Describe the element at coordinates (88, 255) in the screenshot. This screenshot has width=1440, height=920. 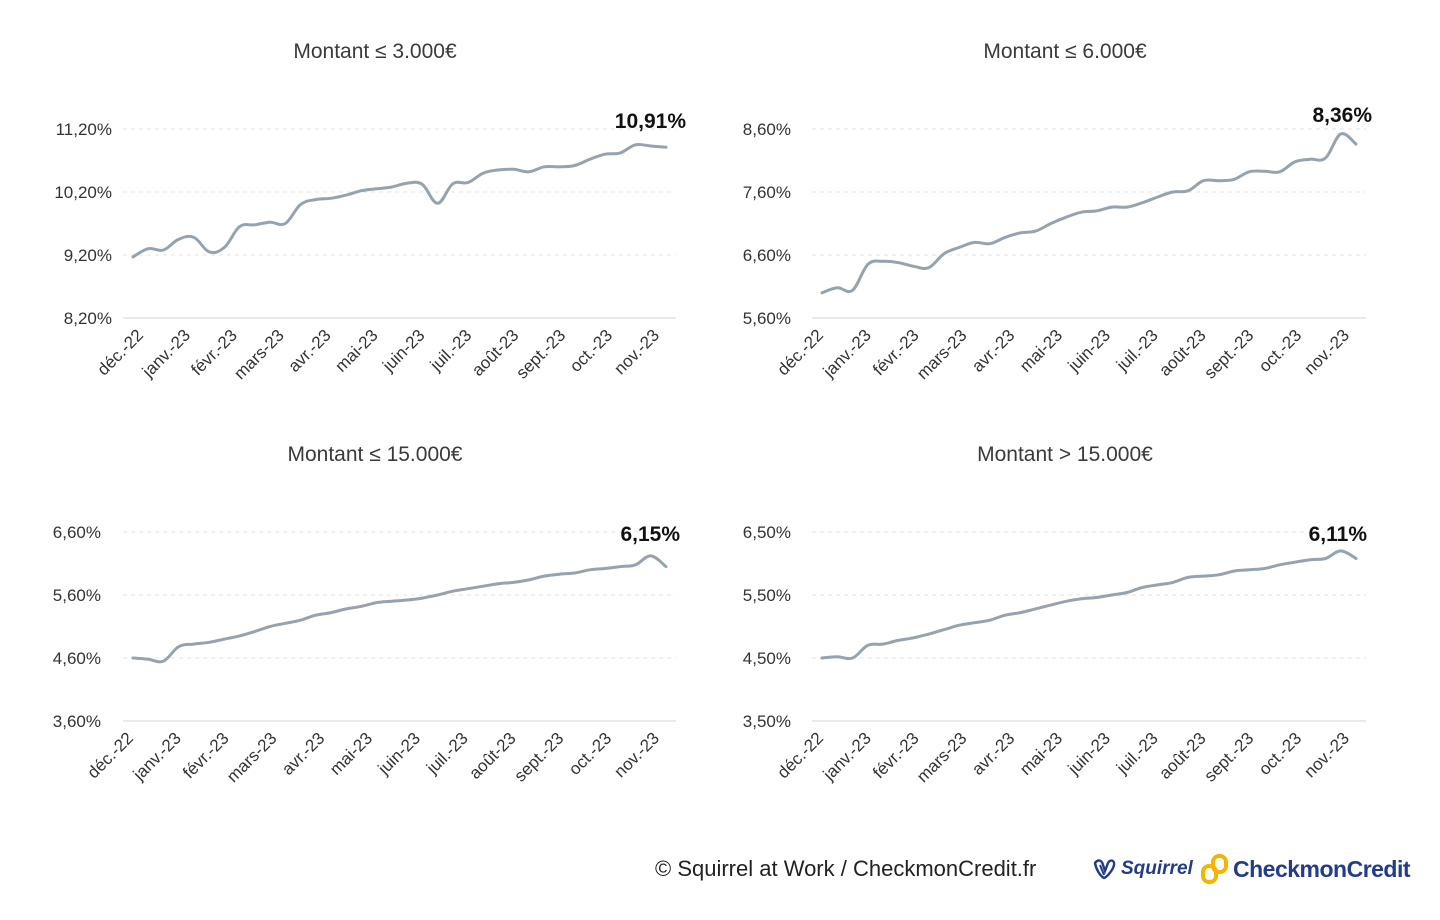
I see `y-tick-label: 9,20%` at that location.